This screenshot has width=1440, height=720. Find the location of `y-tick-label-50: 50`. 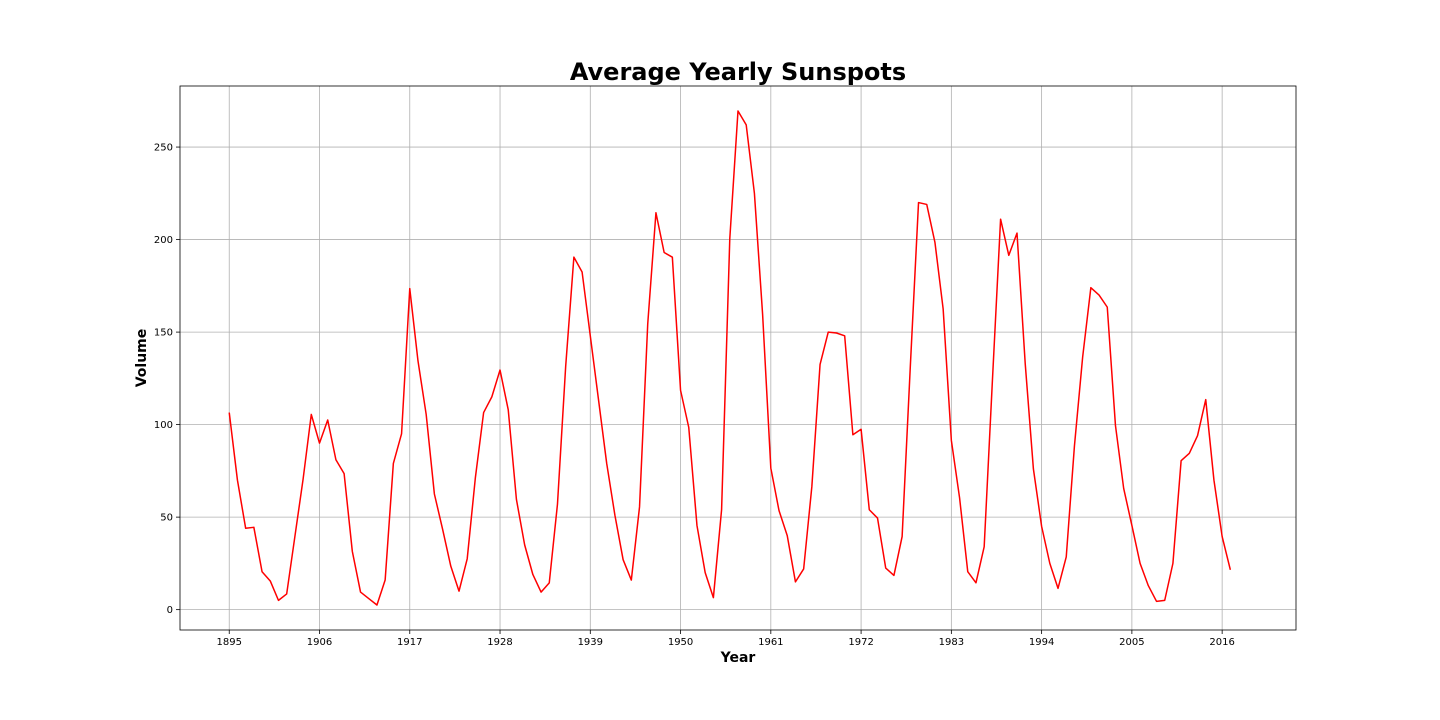

y-tick-label-50: 50 is located at coordinates (166, 518).